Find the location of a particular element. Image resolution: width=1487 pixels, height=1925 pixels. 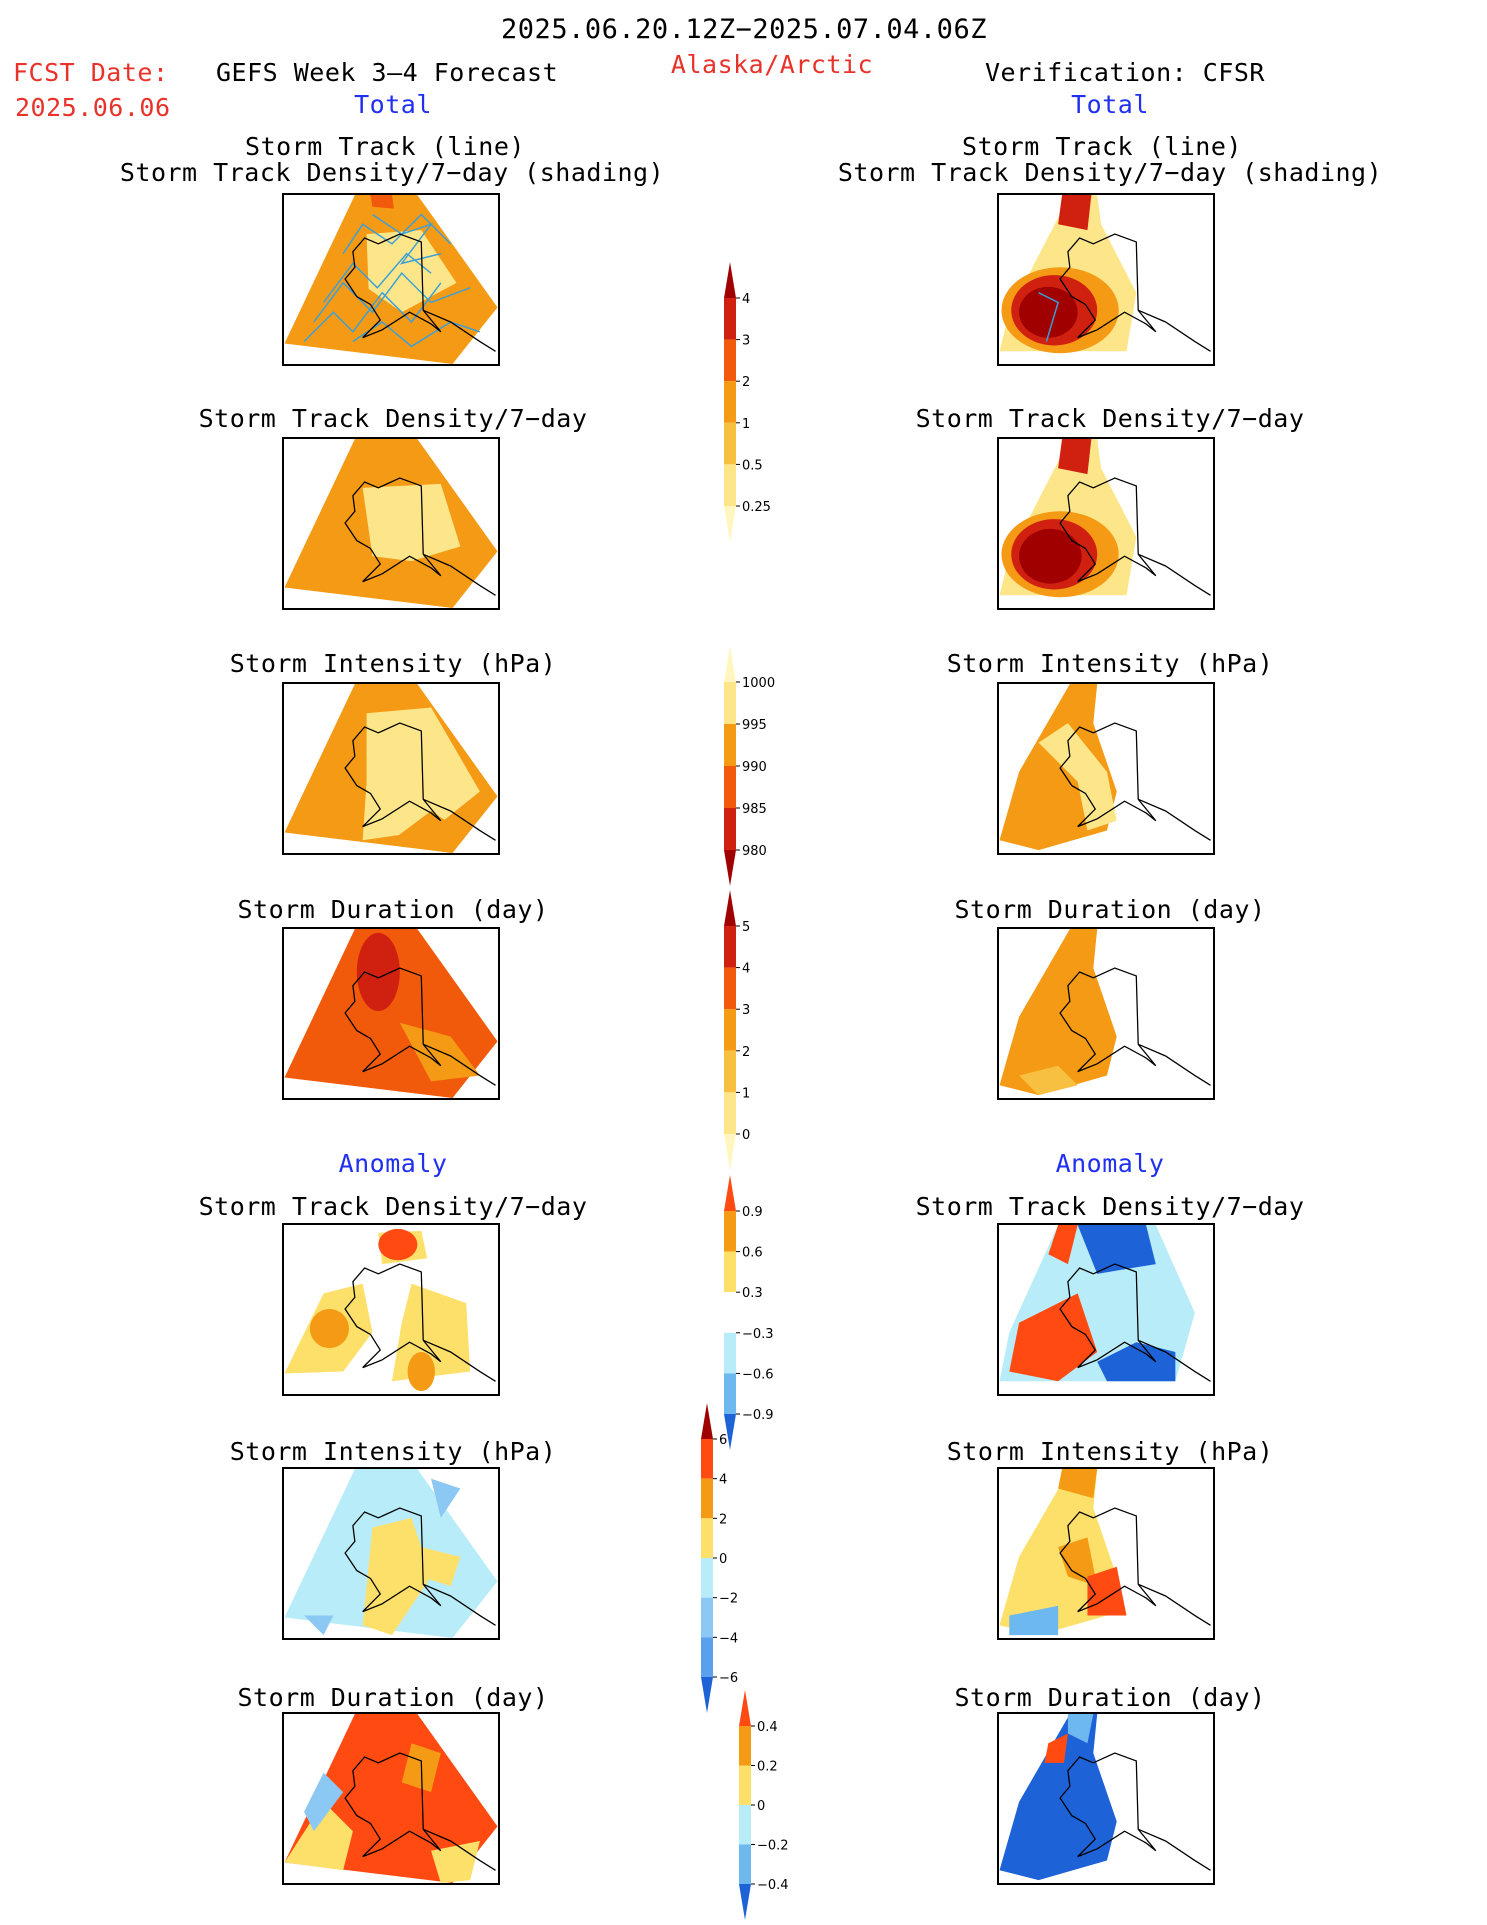

anom_intensity-label-4: −2 is located at coordinates (728, 1599).